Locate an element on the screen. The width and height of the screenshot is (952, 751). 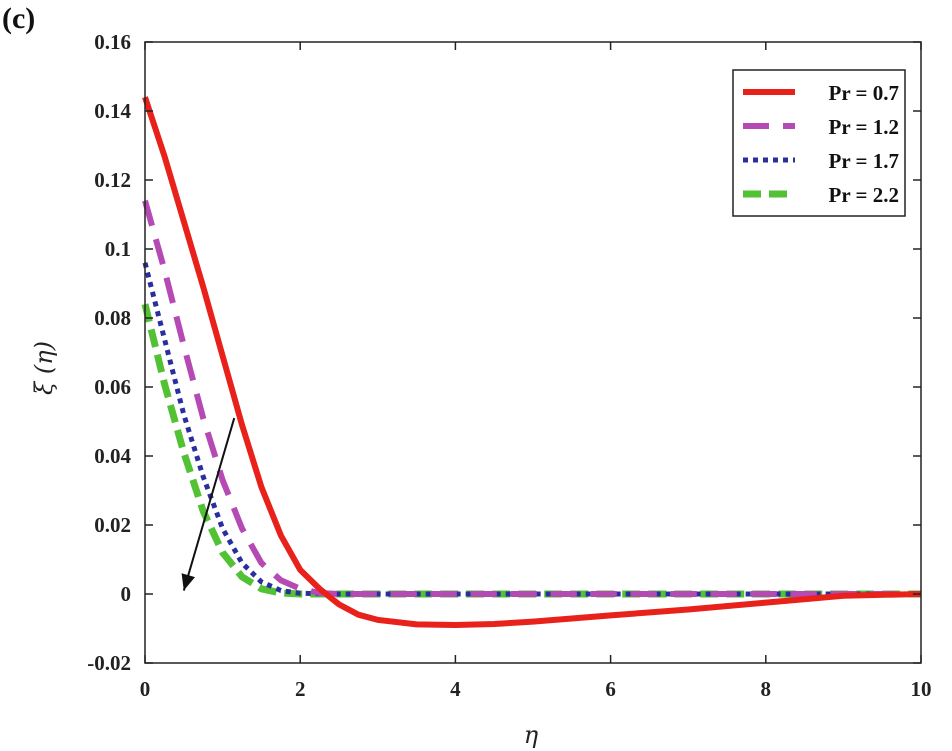
arrow-shaft is located at coordinates (209, 504).